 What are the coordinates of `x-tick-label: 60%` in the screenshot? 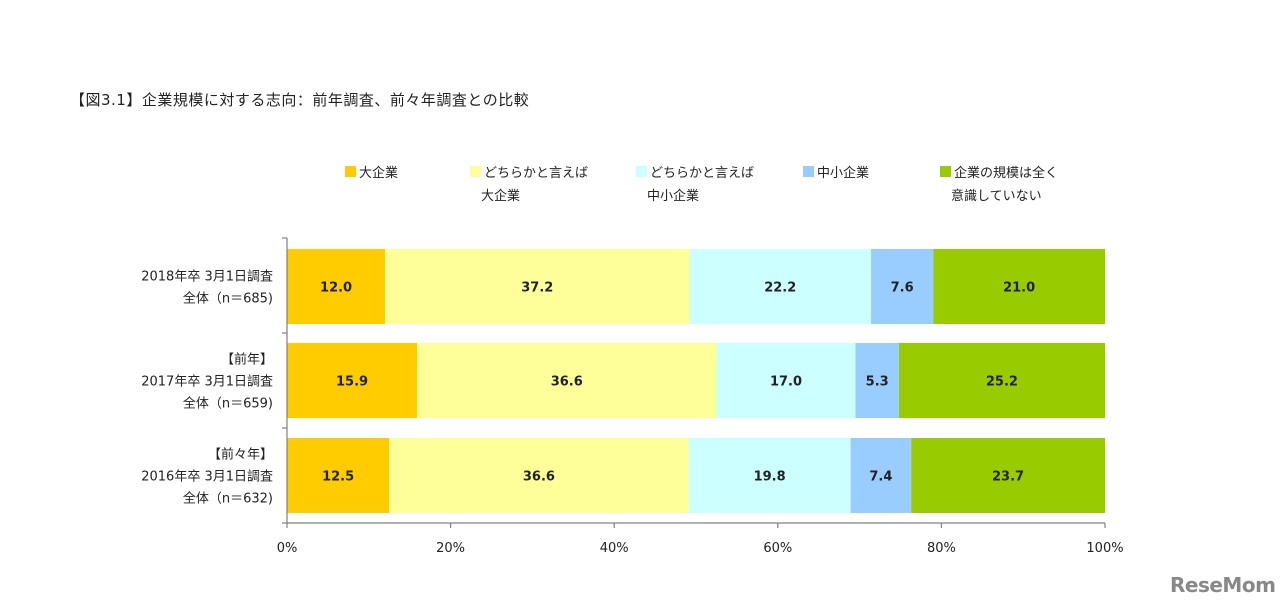 It's located at (777, 548).